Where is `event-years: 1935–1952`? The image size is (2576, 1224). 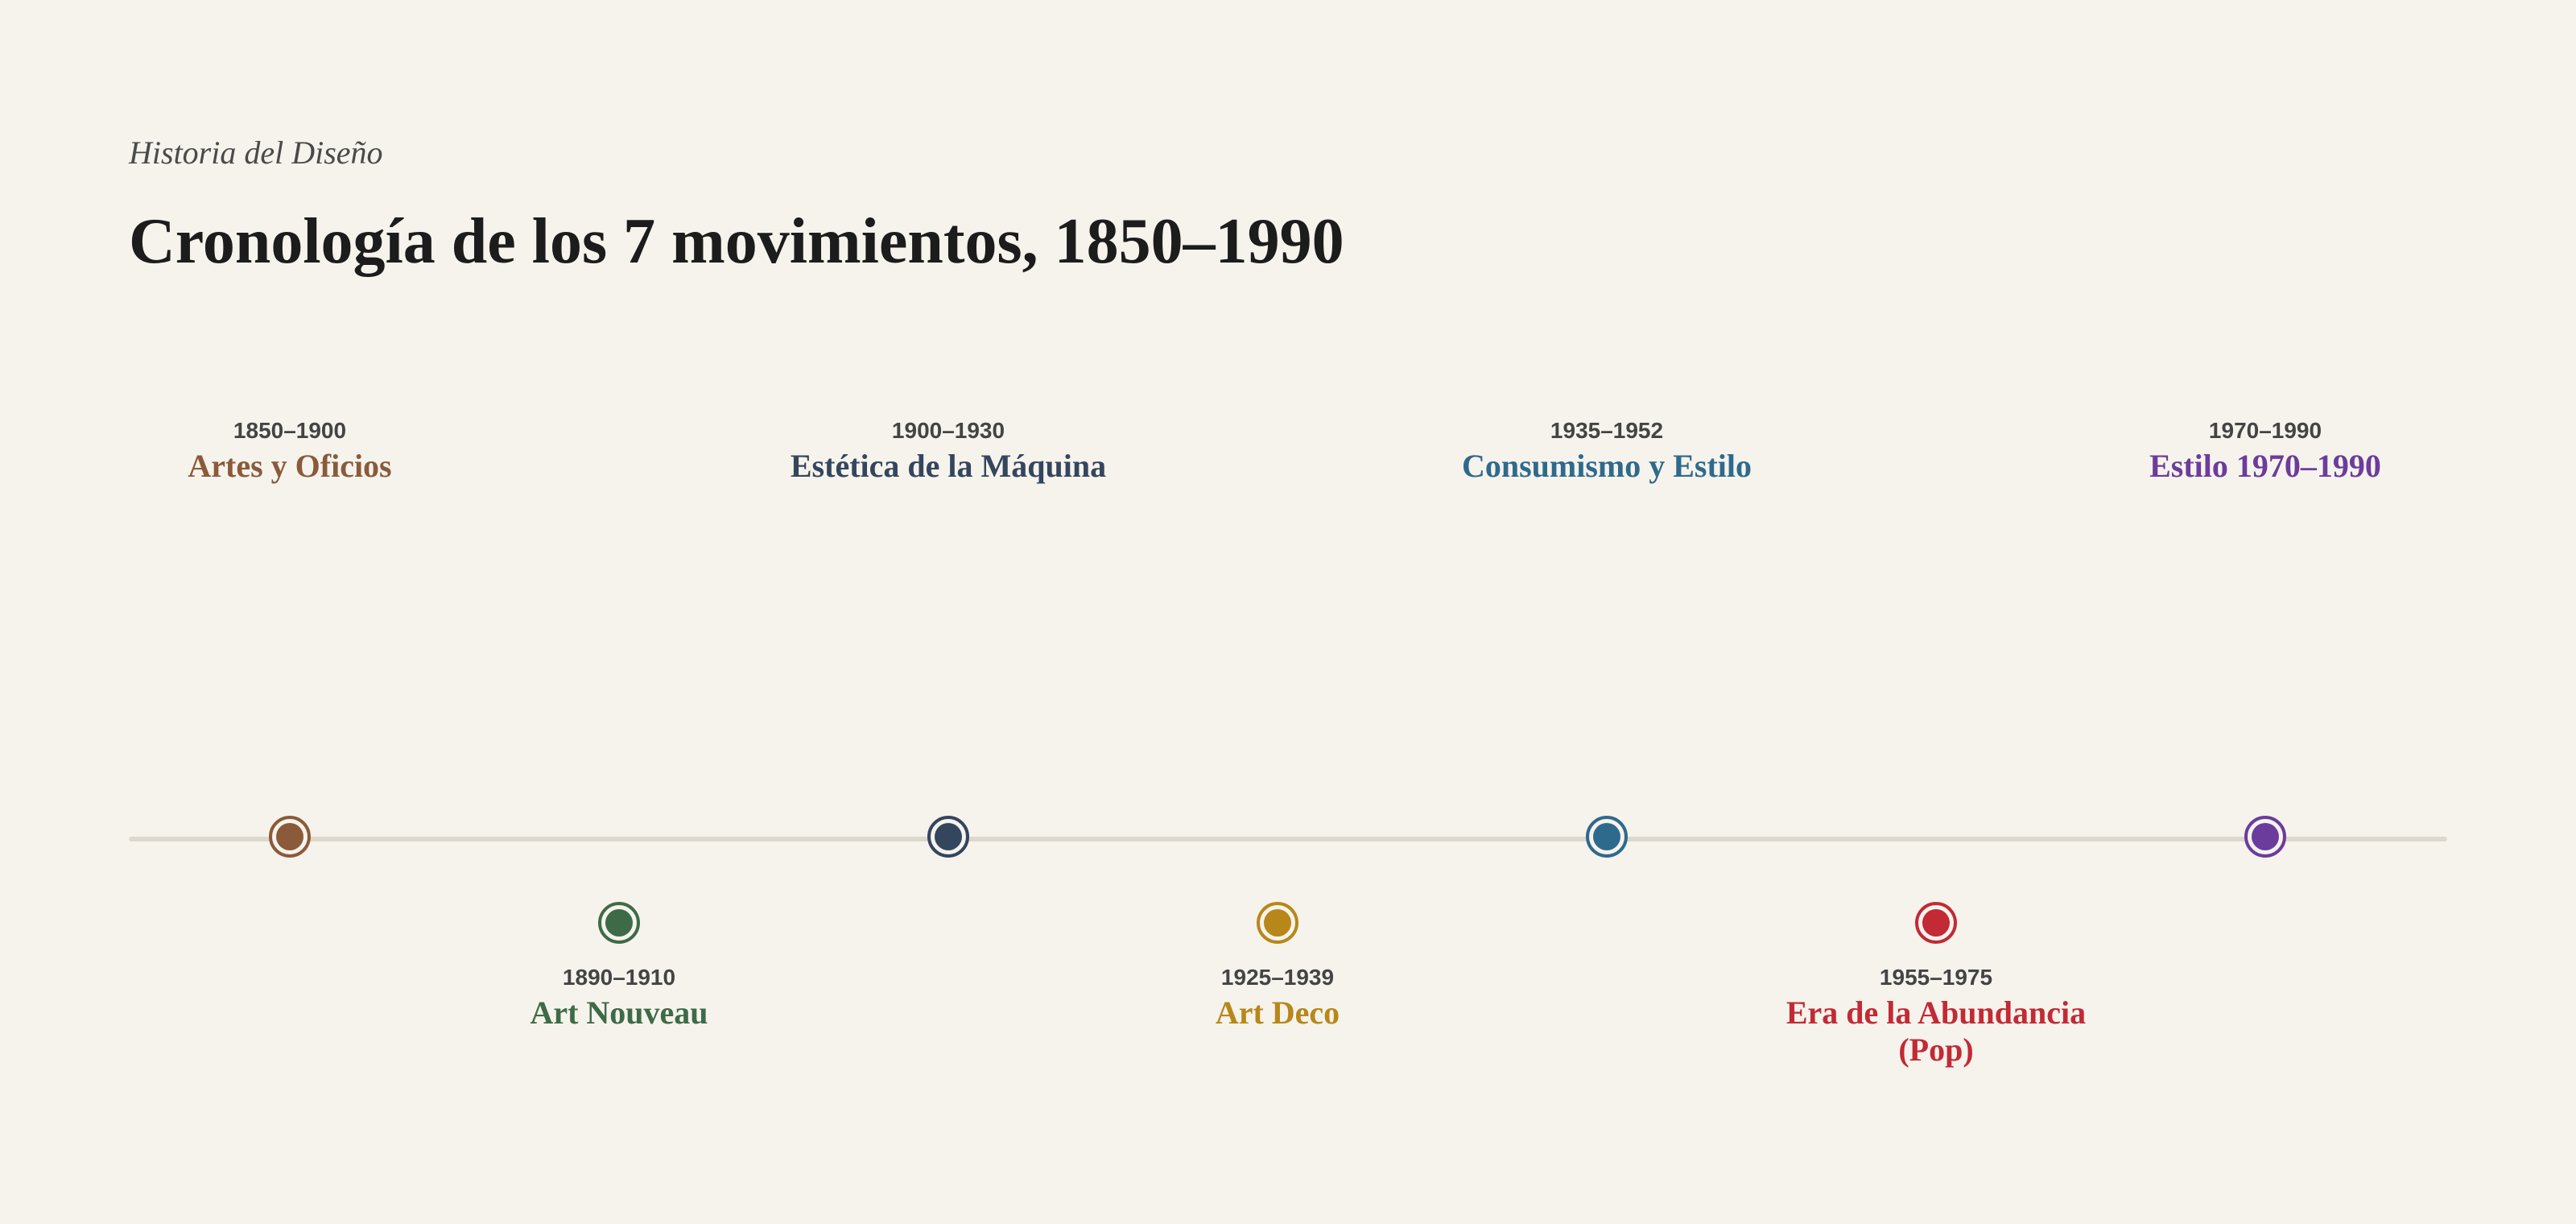
event-years: 1935–1952 is located at coordinates (1607, 430).